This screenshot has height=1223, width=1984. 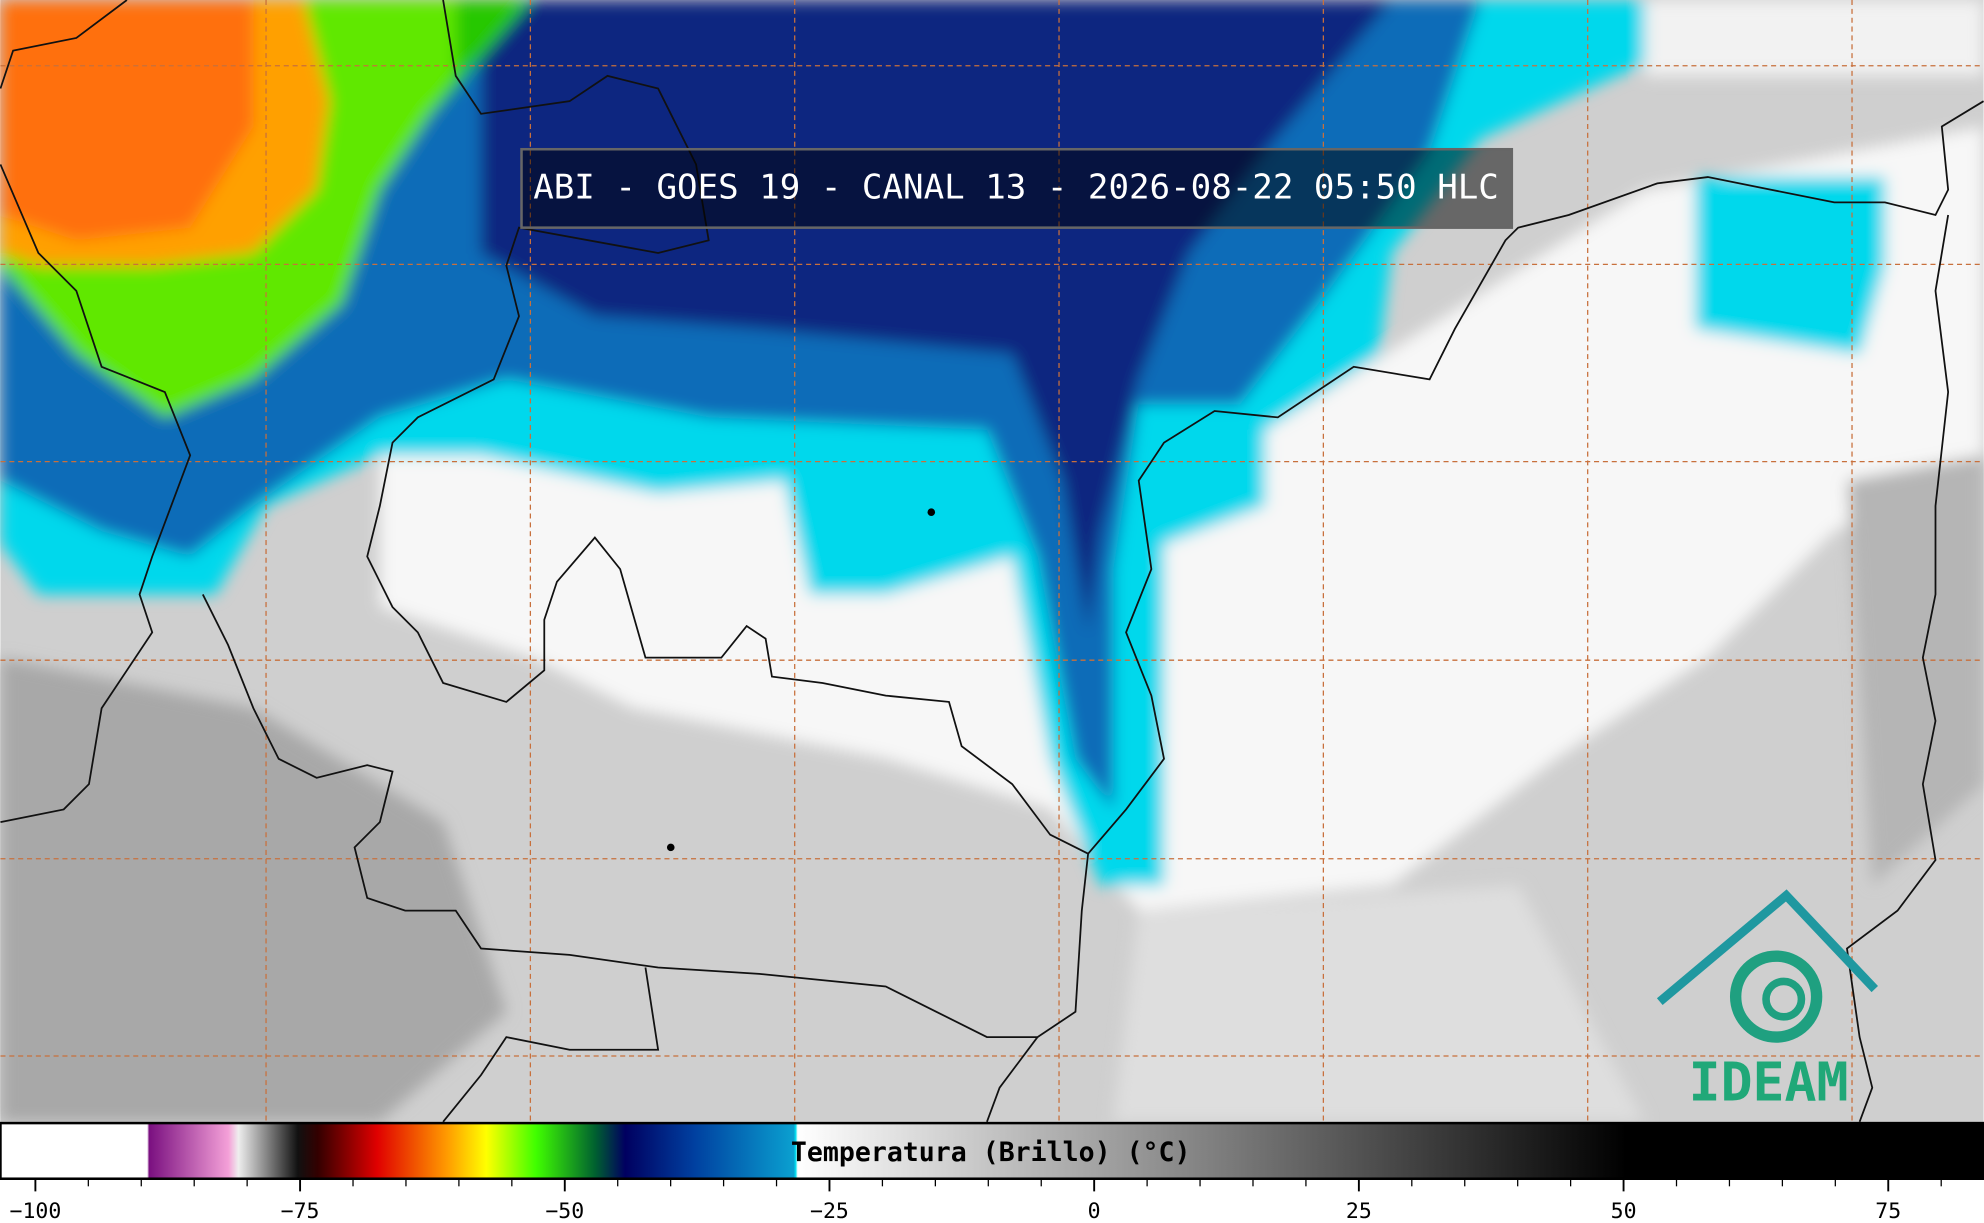 What do you see at coordinates (1888, 1211) in the screenshot?
I see `tick-label: 75` at bounding box center [1888, 1211].